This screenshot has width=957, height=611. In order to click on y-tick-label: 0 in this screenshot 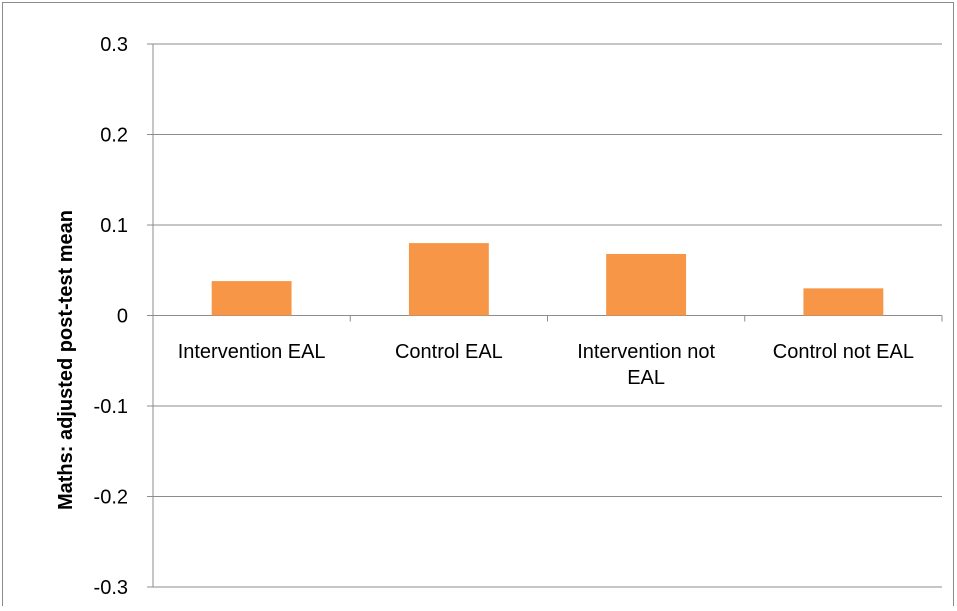, I will do `click(122, 317)`.